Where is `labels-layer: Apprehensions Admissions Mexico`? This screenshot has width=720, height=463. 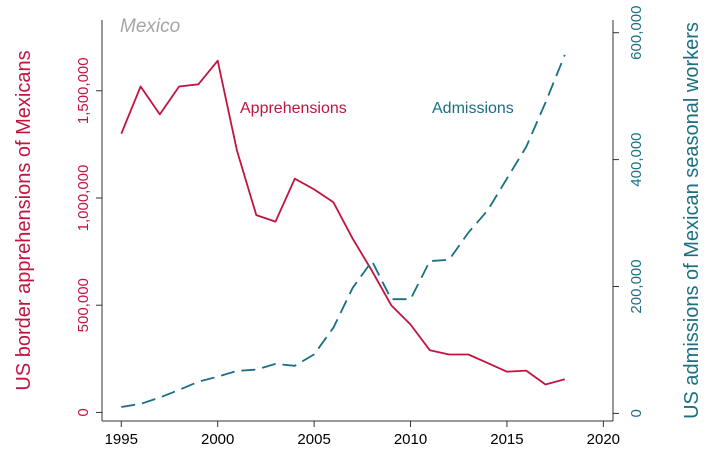
labels-layer: Apprehensions Admissions Mexico is located at coordinates (317, 66).